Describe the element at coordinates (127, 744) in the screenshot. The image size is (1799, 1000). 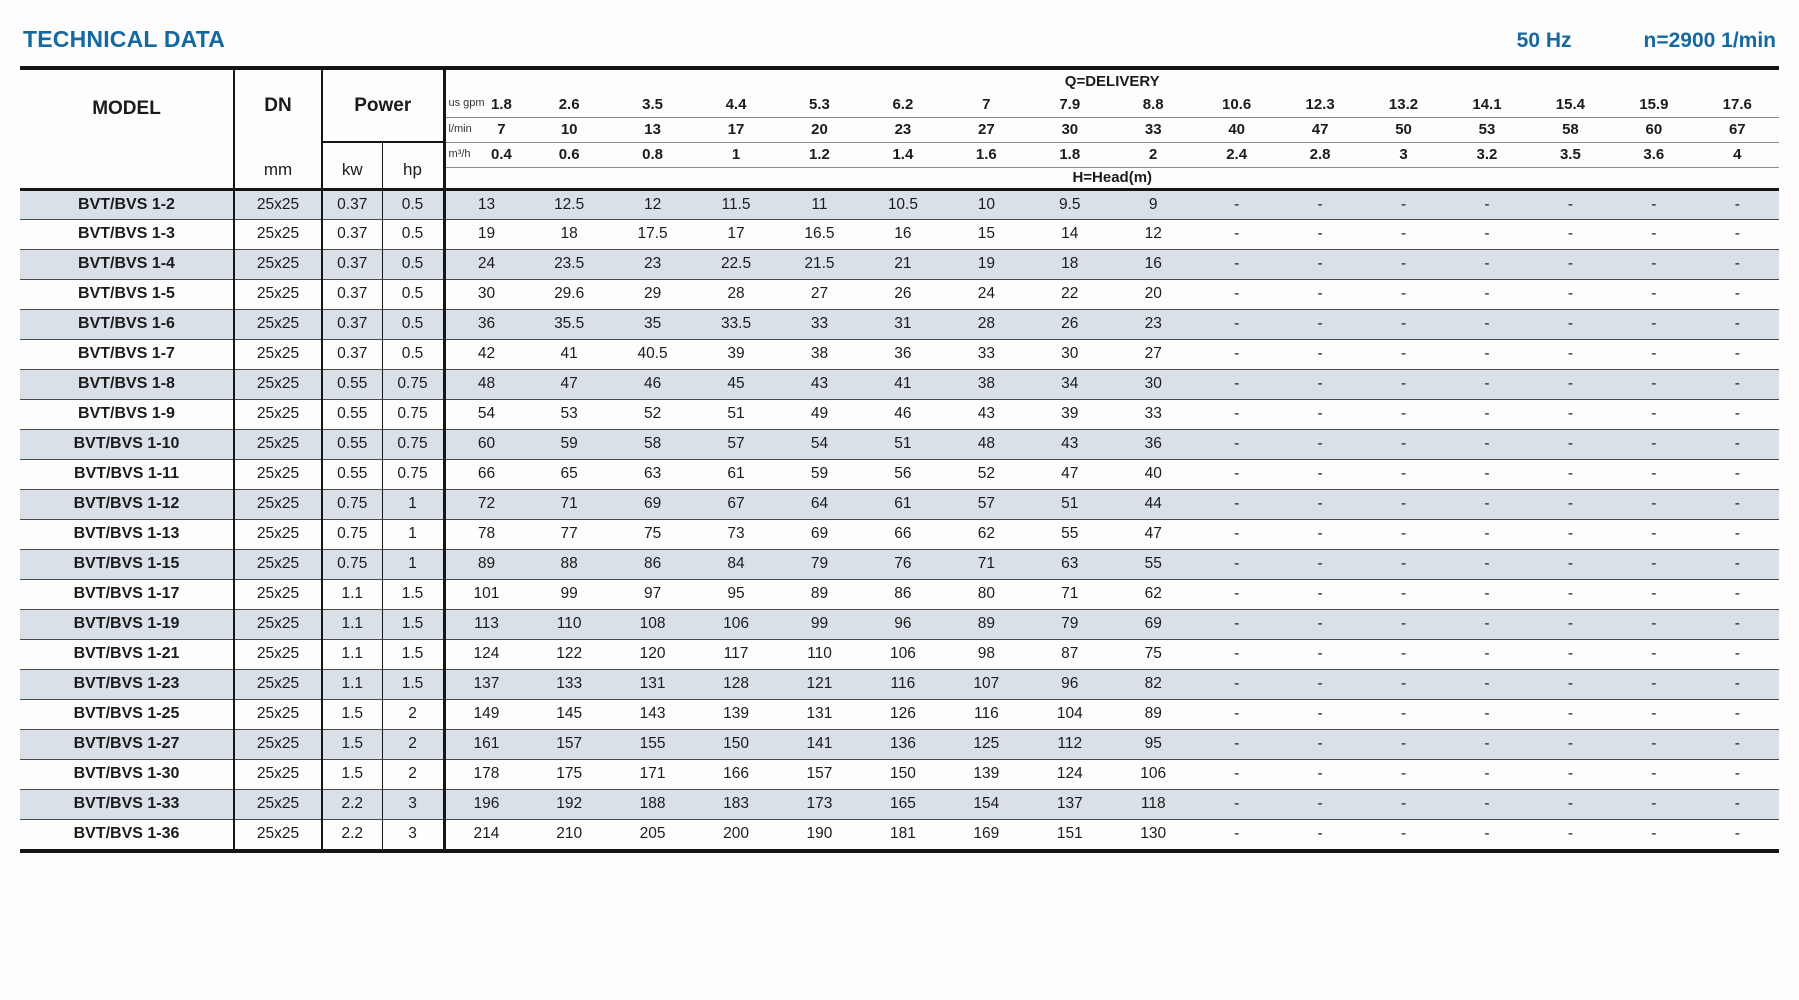
I see `model-cell: BVT/BVS 1-27` at that location.